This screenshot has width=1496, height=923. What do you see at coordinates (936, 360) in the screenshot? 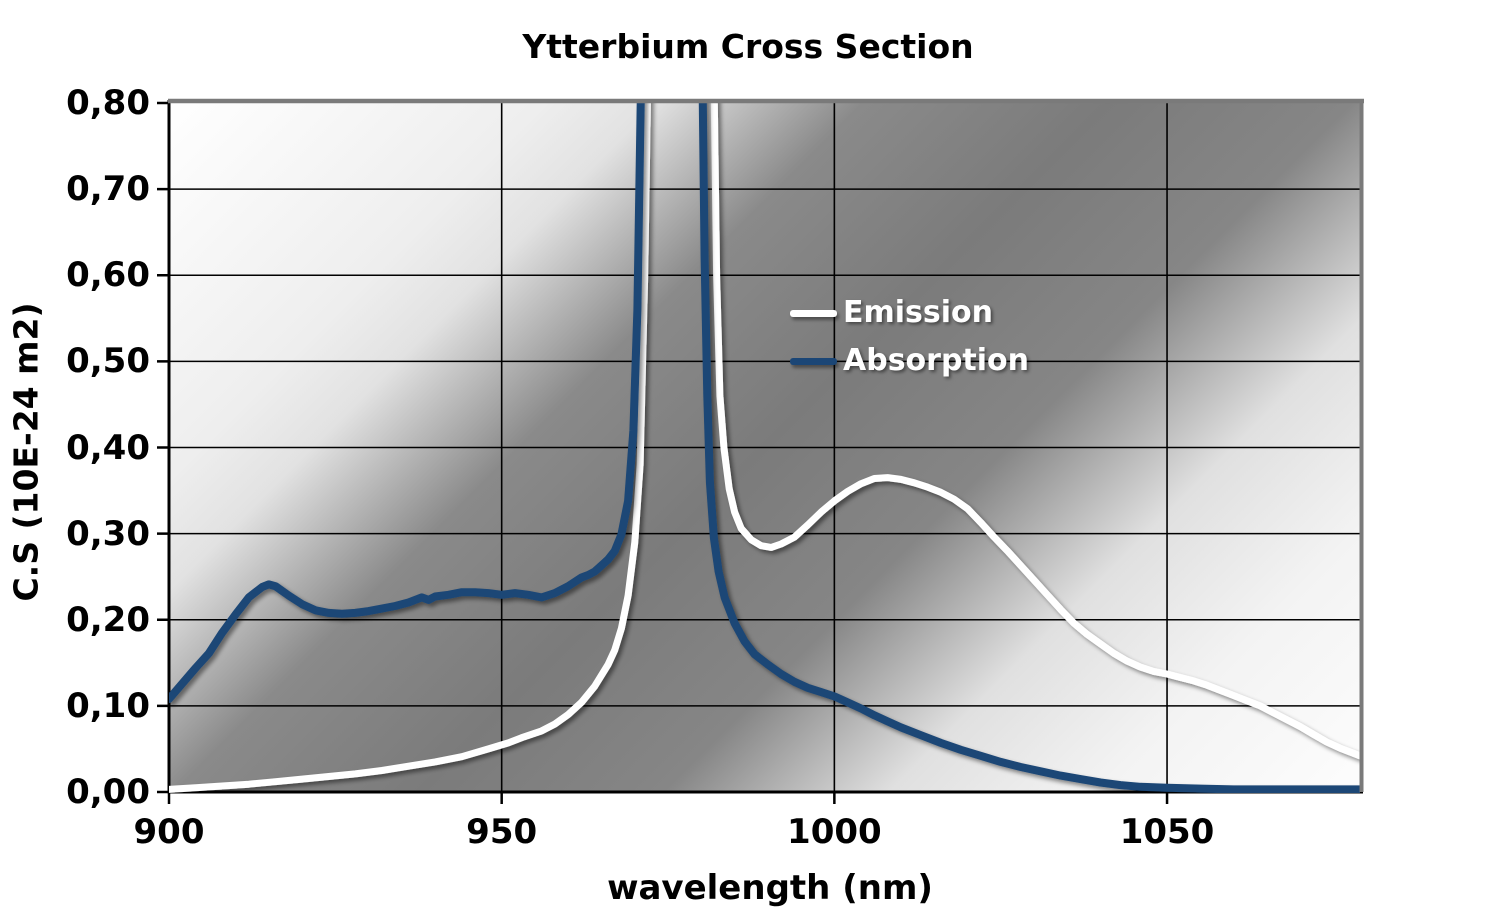
I see `legend-label-absorption: Absorption` at bounding box center [936, 360].